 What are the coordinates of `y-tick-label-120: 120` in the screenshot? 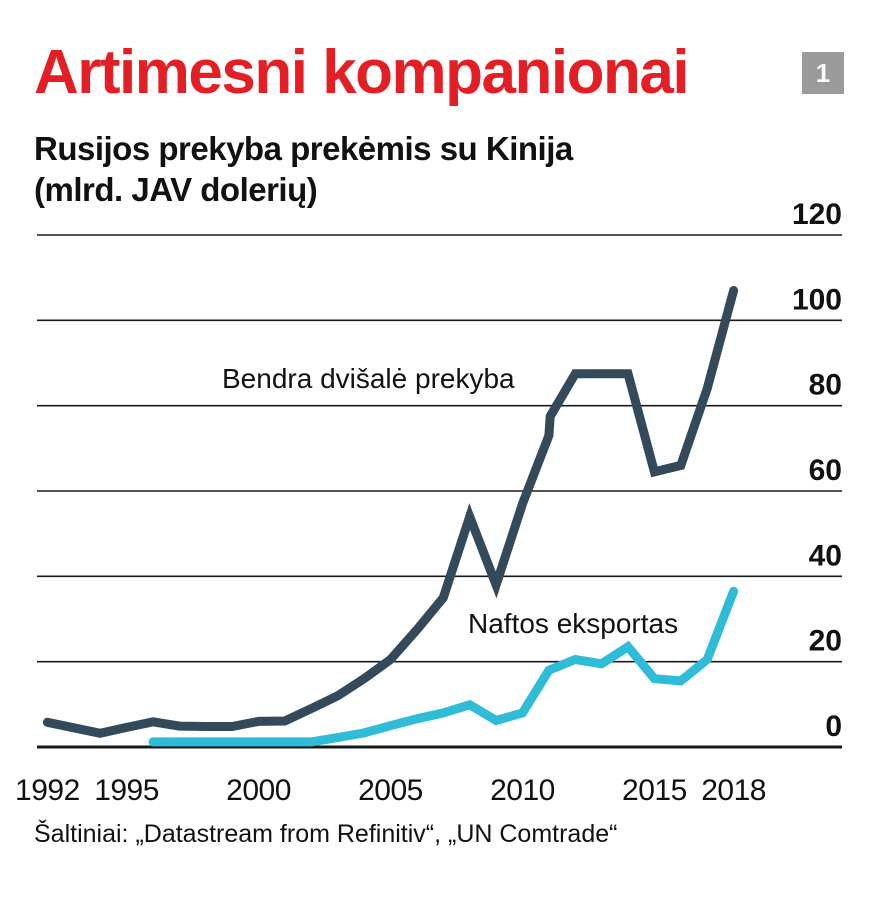 It's located at (817, 214).